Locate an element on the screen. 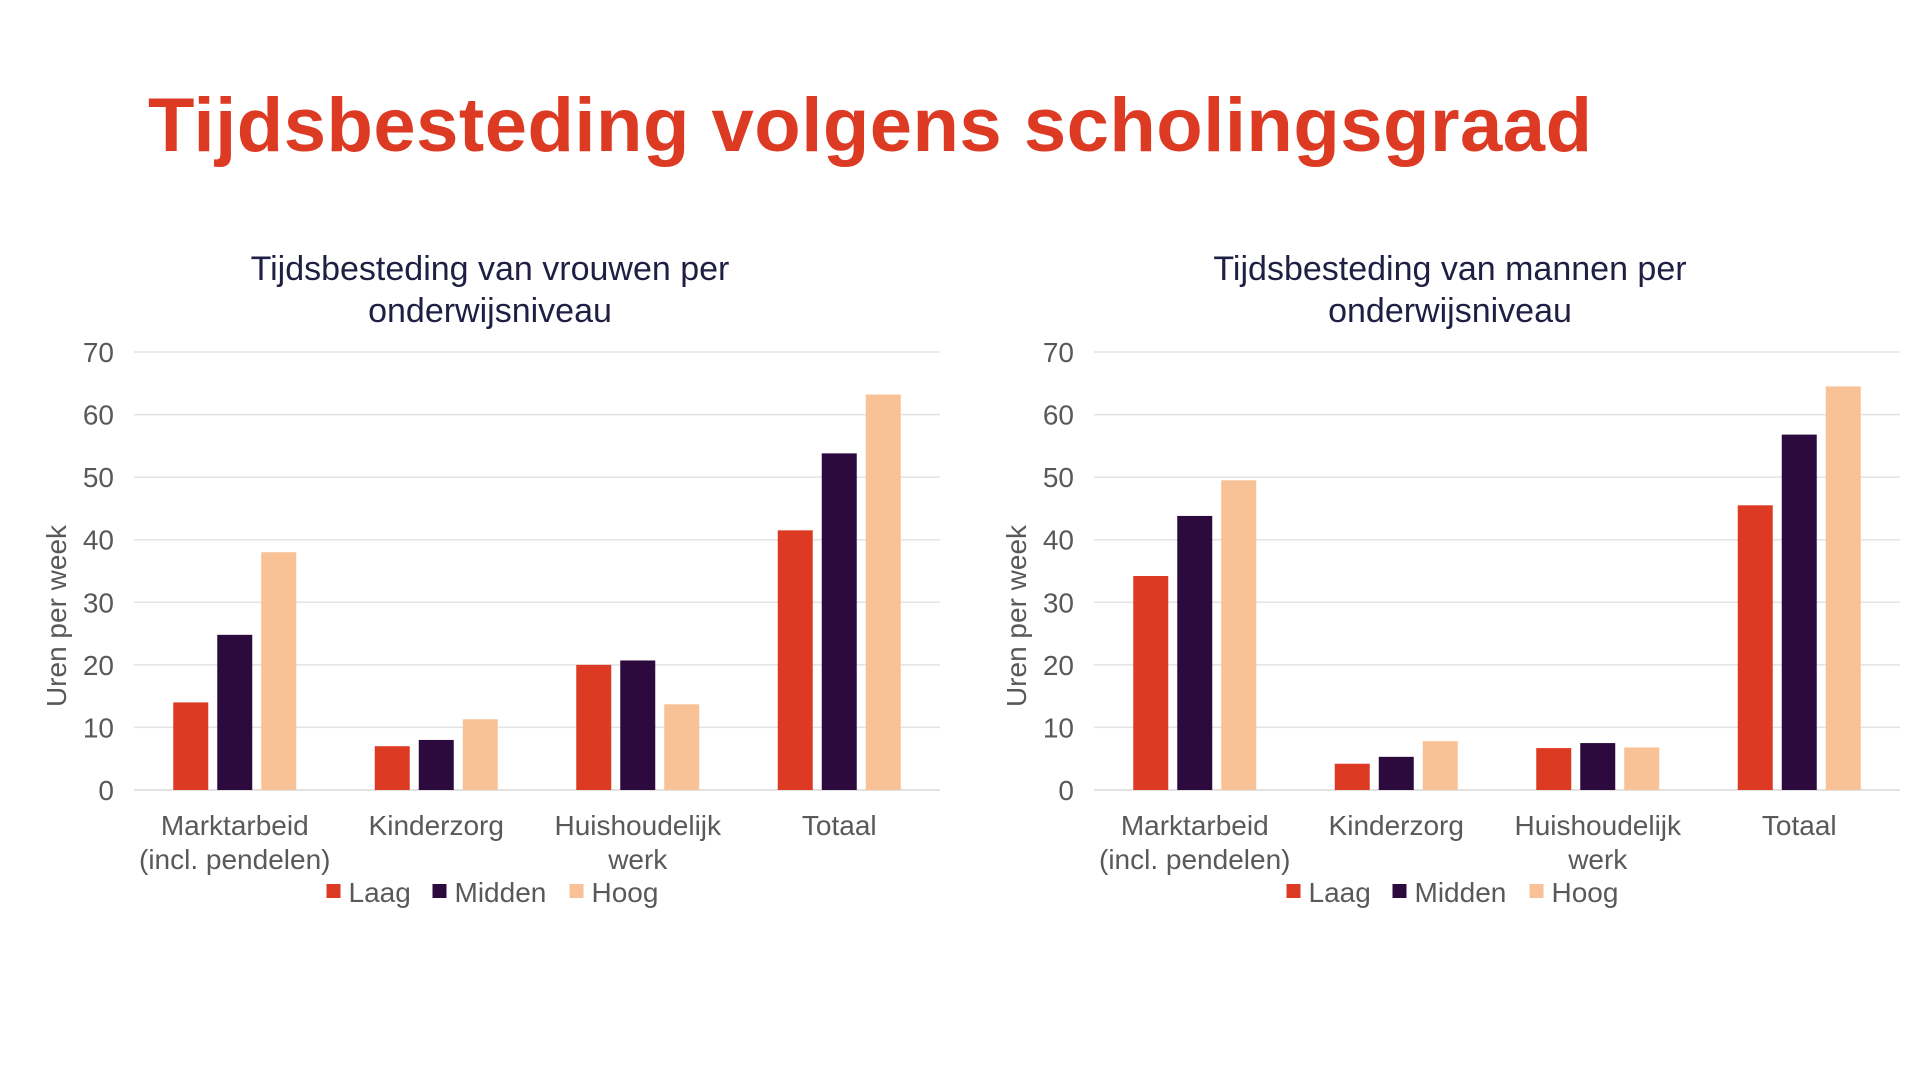 The image size is (1920, 1080). chart-title-line: Tijdsbesteding van vrouwen per is located at coordinates (490, 269).